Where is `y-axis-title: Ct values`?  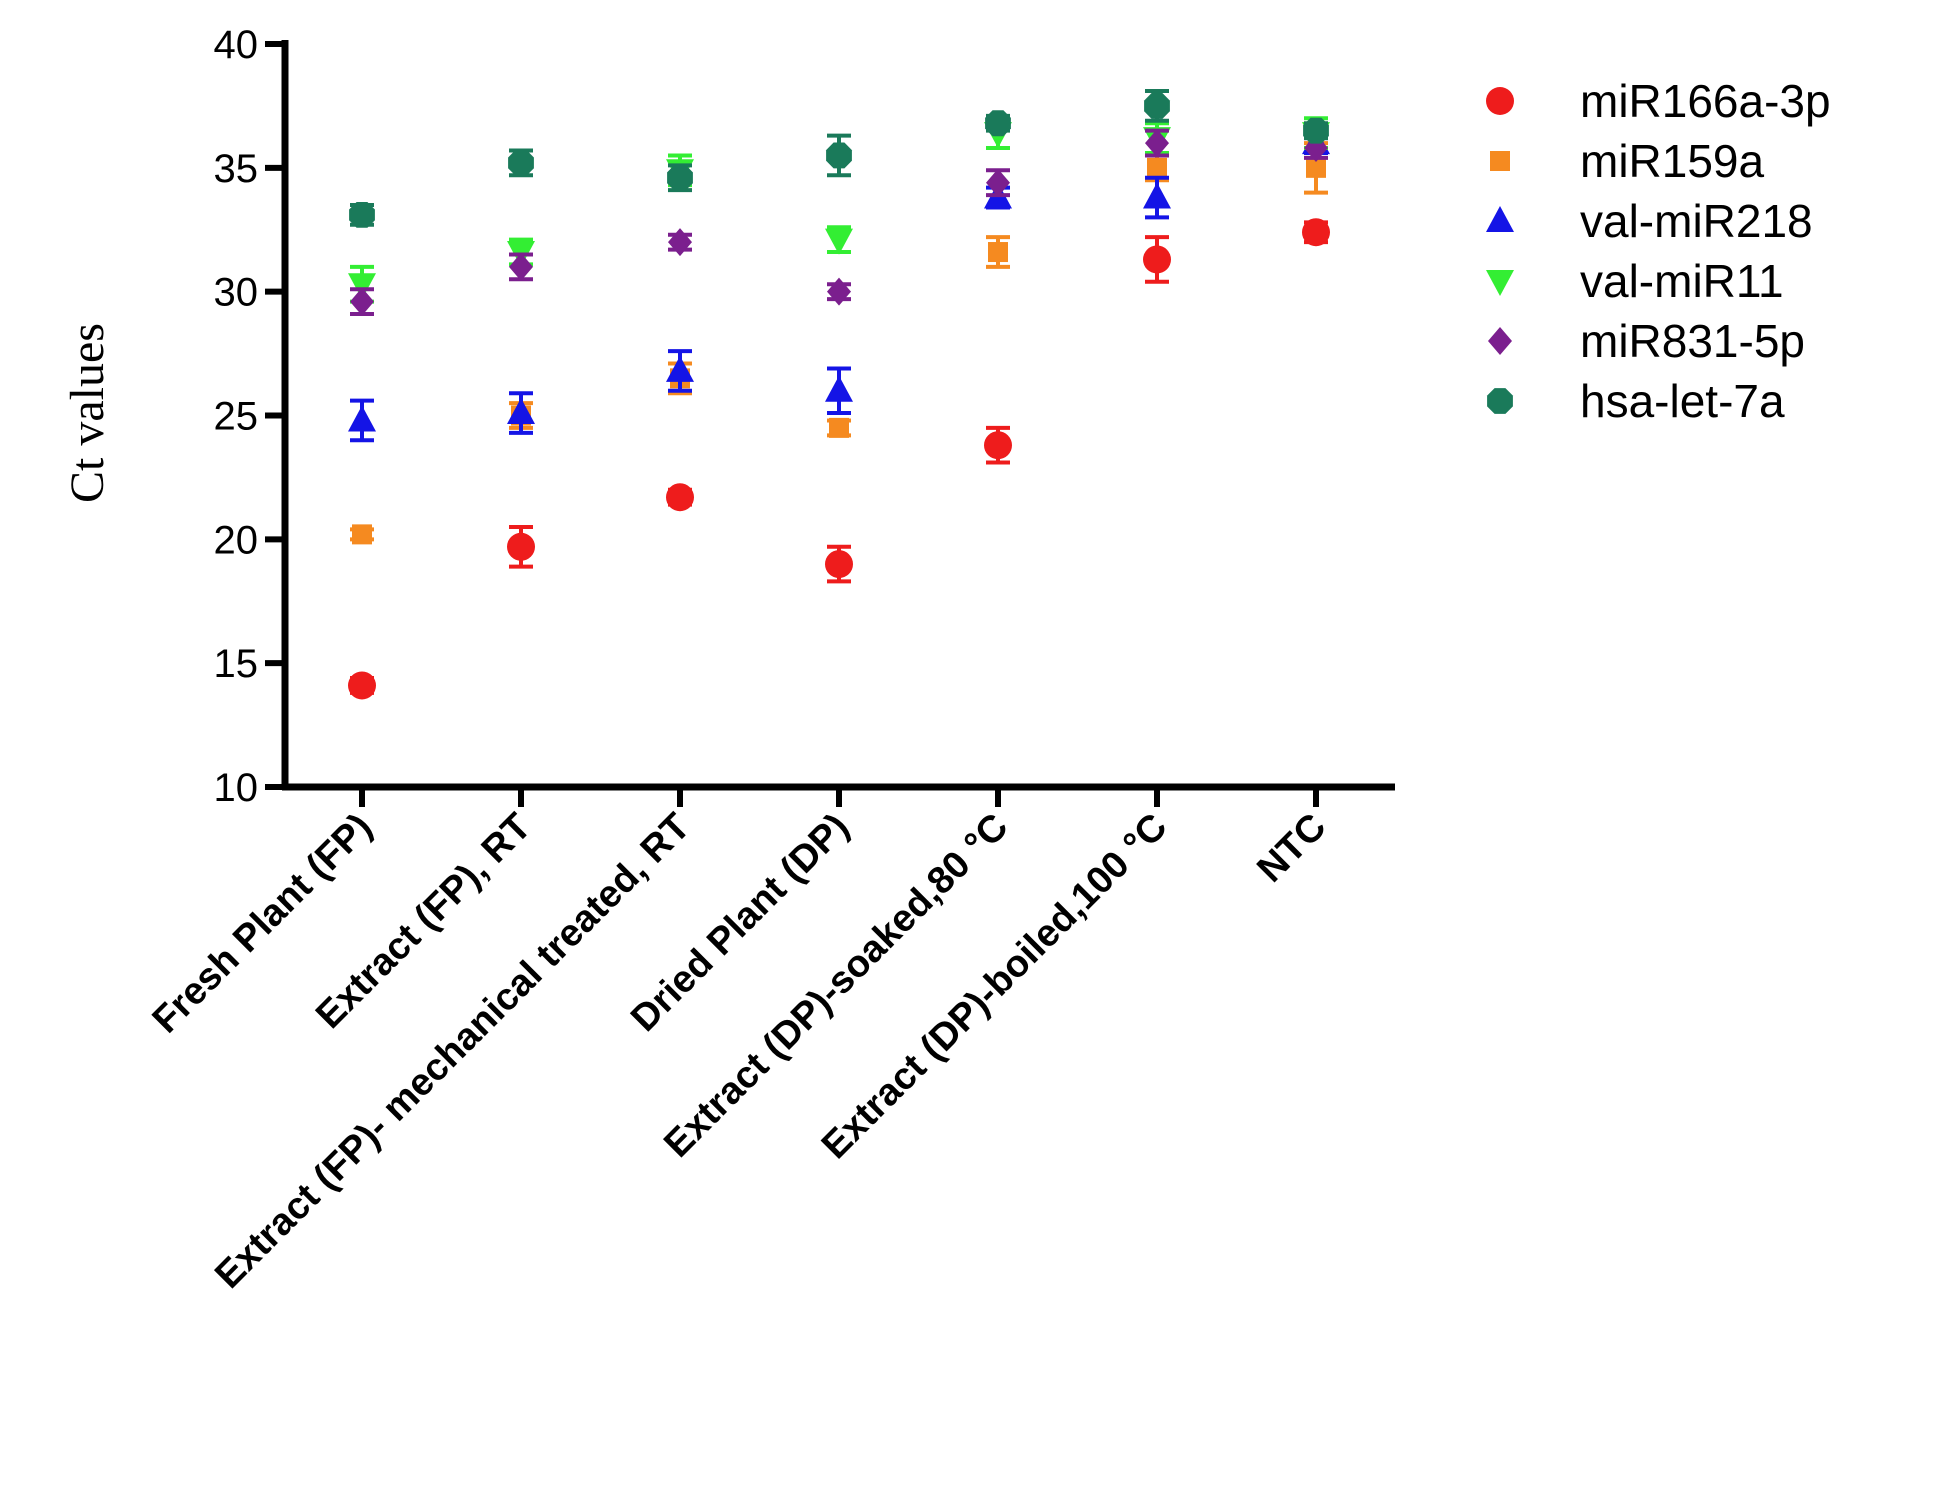
y-axis-title: Ct values is located at coordinates (87, 413).